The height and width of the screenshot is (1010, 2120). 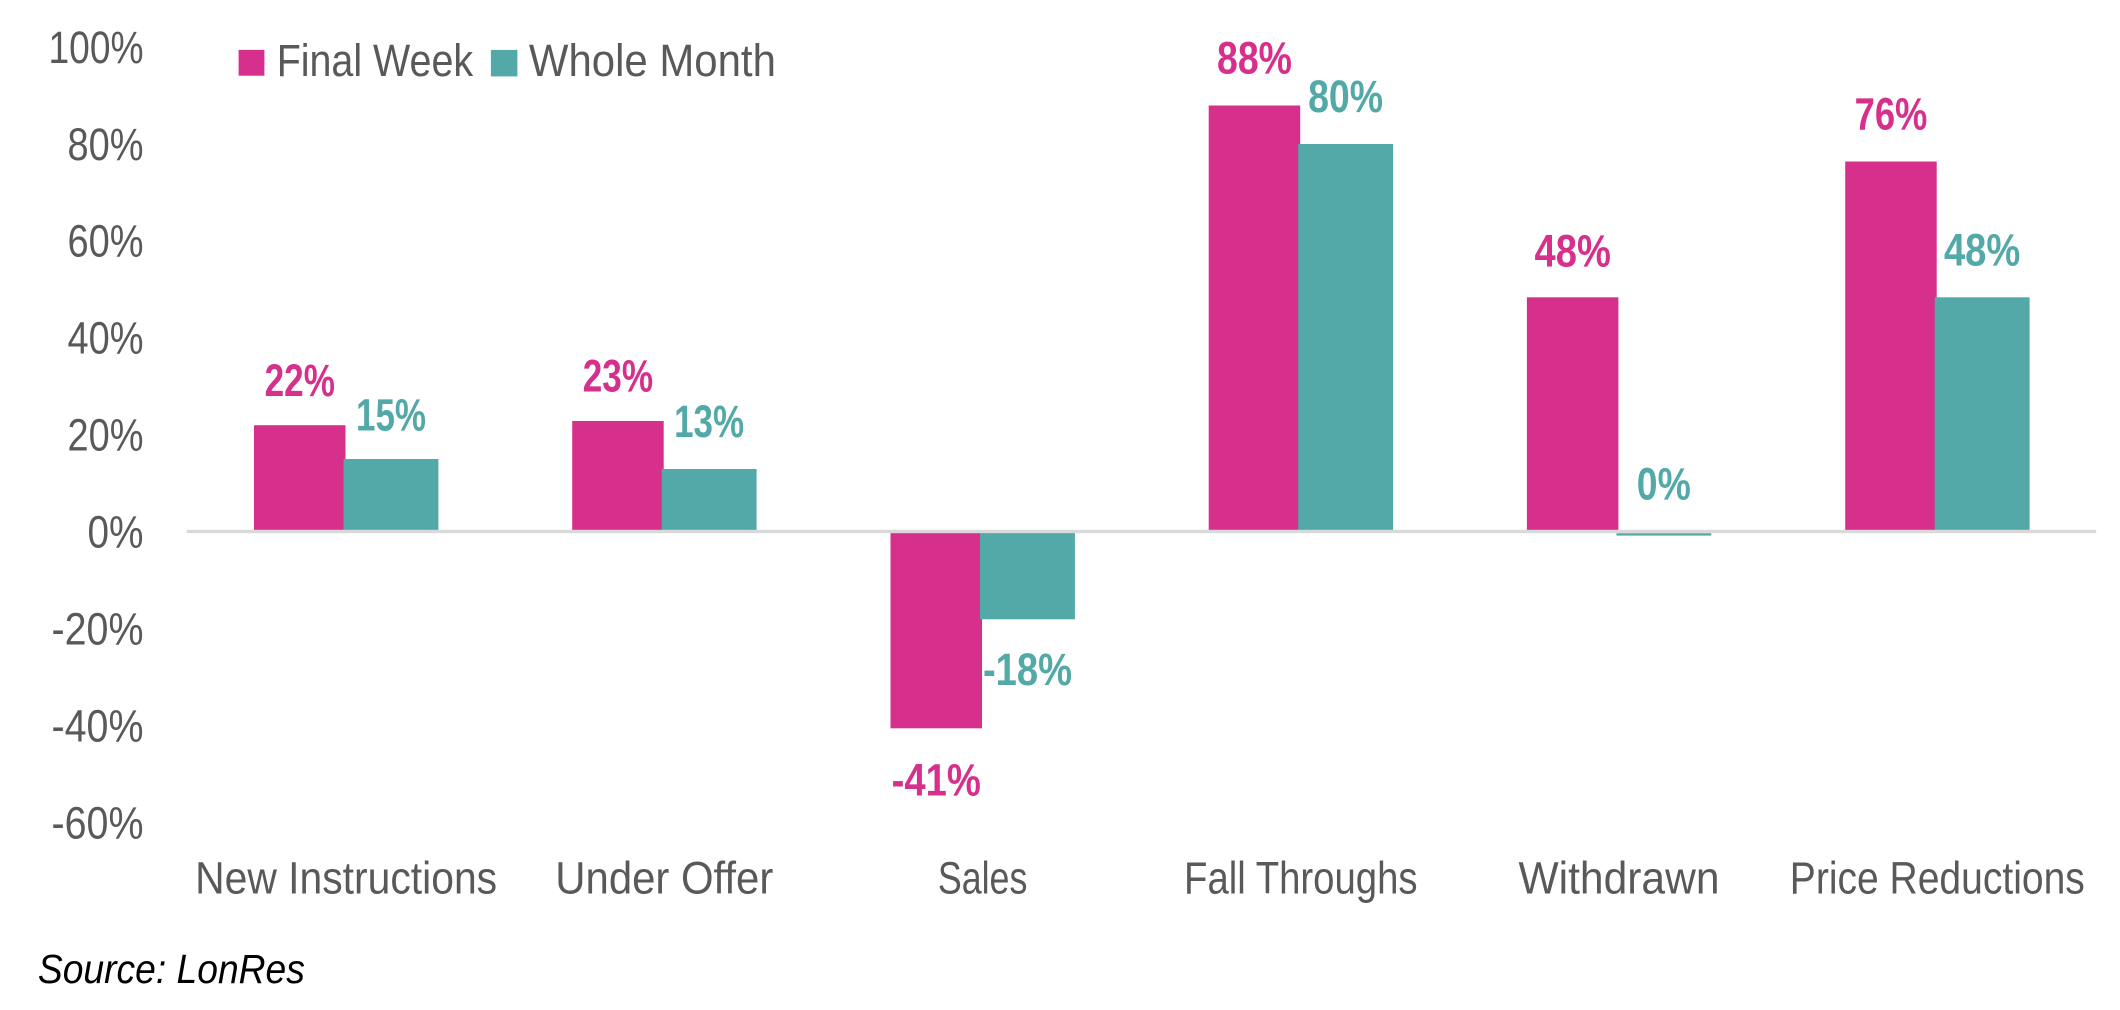 I want to click on svg-text: 100%, so click(x=96, y=47).